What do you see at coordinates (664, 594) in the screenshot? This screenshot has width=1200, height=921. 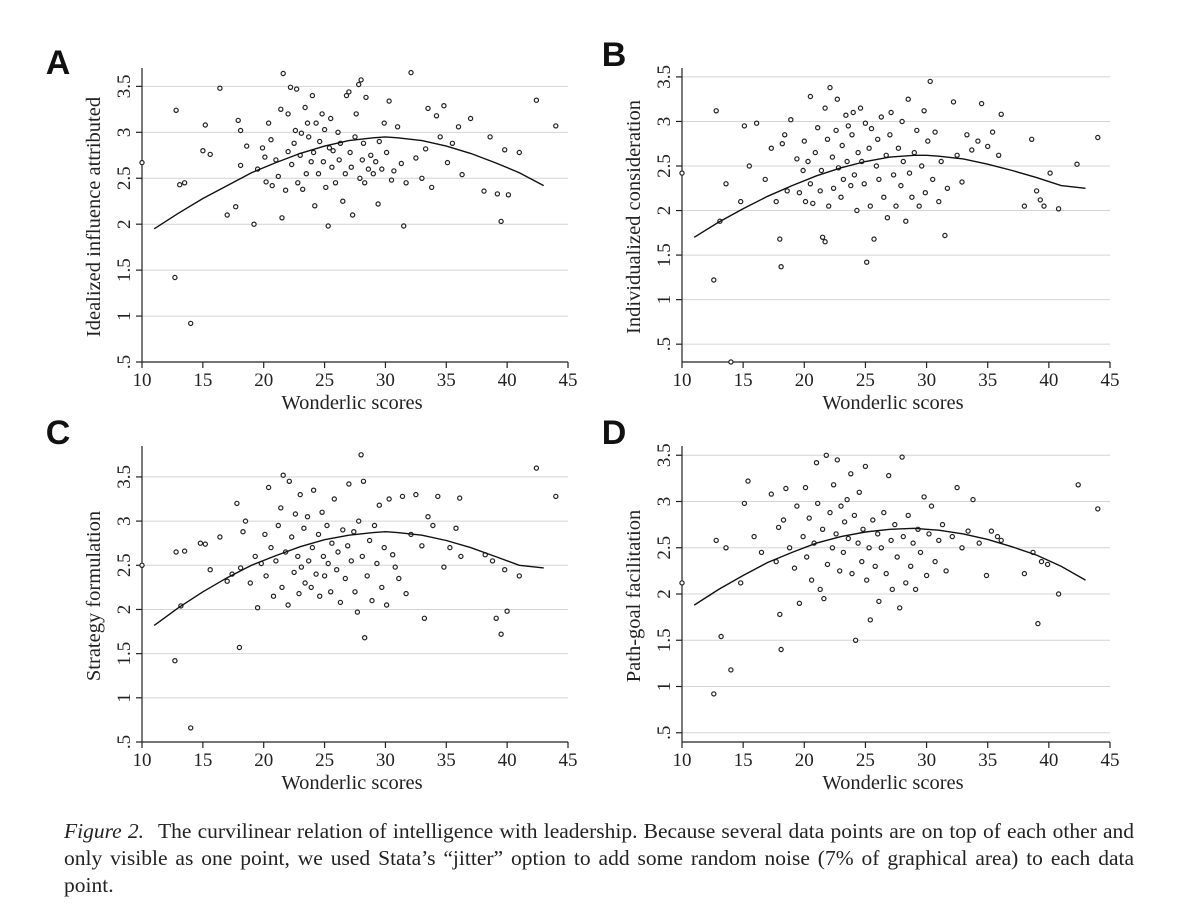 I see `y-tick-label: 2` at bounding box center [664, 594].